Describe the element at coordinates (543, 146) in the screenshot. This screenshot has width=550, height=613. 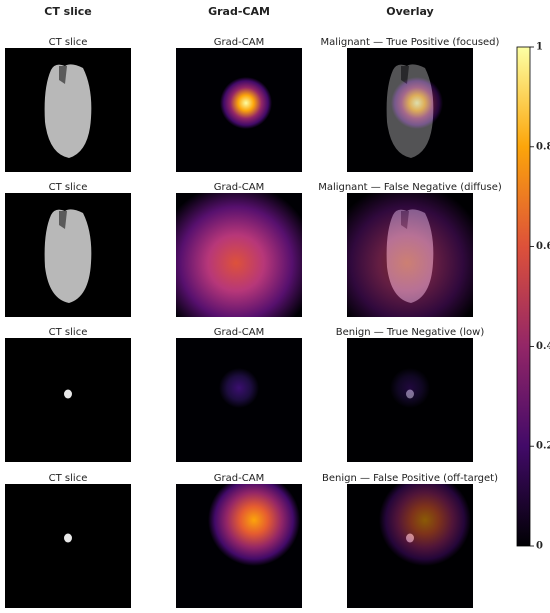
I see `colorbar-tick-label: 0.8` at that location.